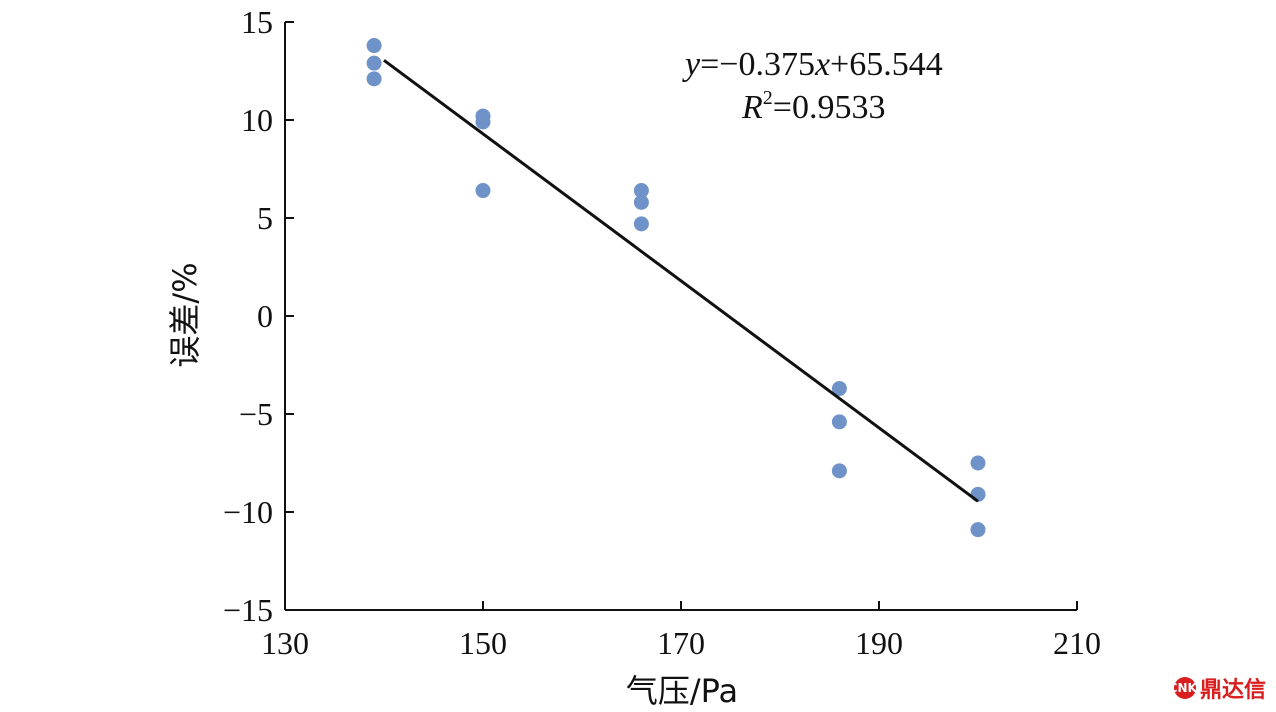 The height and width of the screenshot is (712, 1276). Describe the element at coordinates (257, 120) in the screenshot. I see `y-tick-label: 10` at that location.